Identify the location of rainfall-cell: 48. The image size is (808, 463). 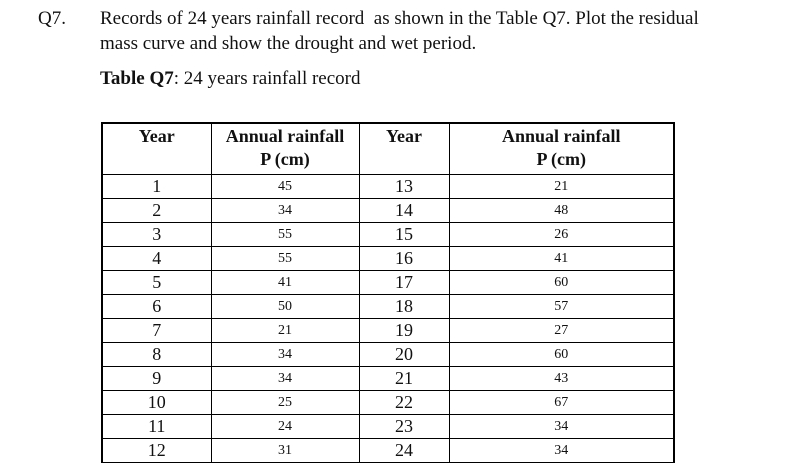
(561, 210).